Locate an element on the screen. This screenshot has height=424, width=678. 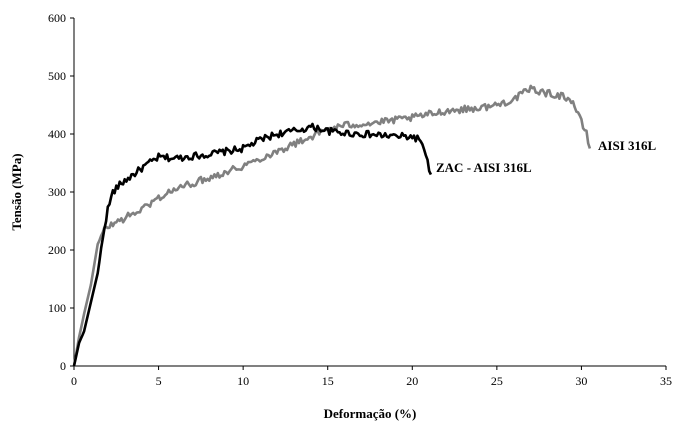
y-tick-label: 100 is located at coordinates (57, 308).